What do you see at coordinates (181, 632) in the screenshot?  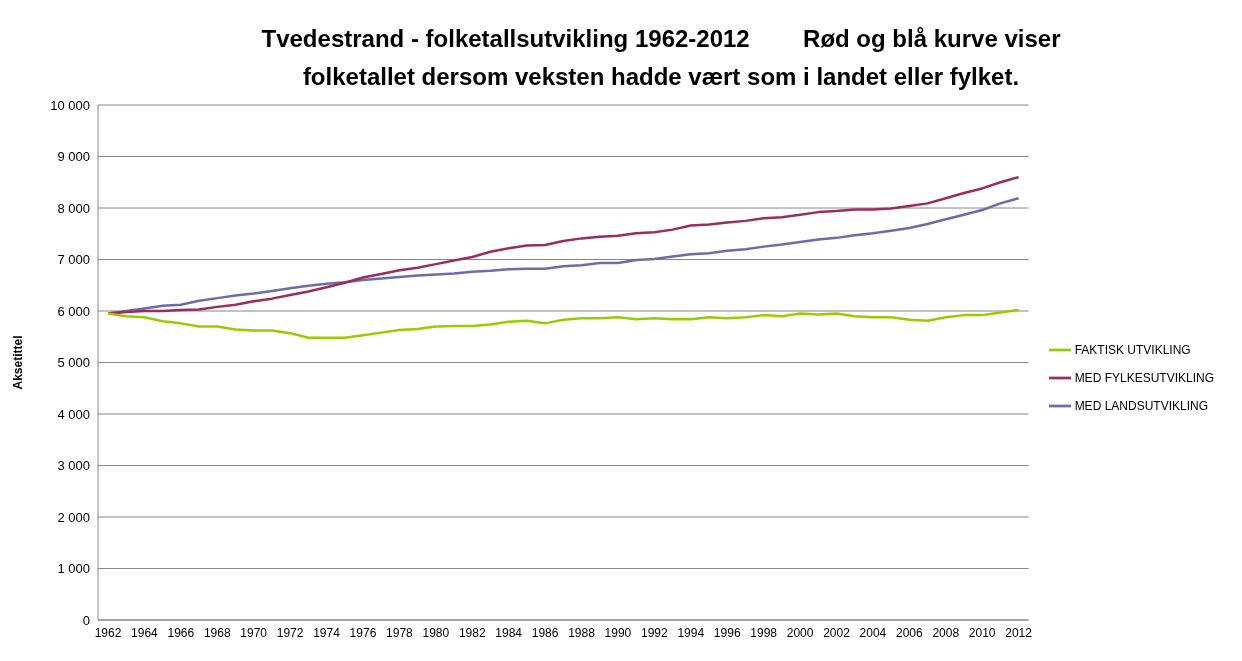 I see `x-tick-label: 1966` at bounding box center [181, 632].